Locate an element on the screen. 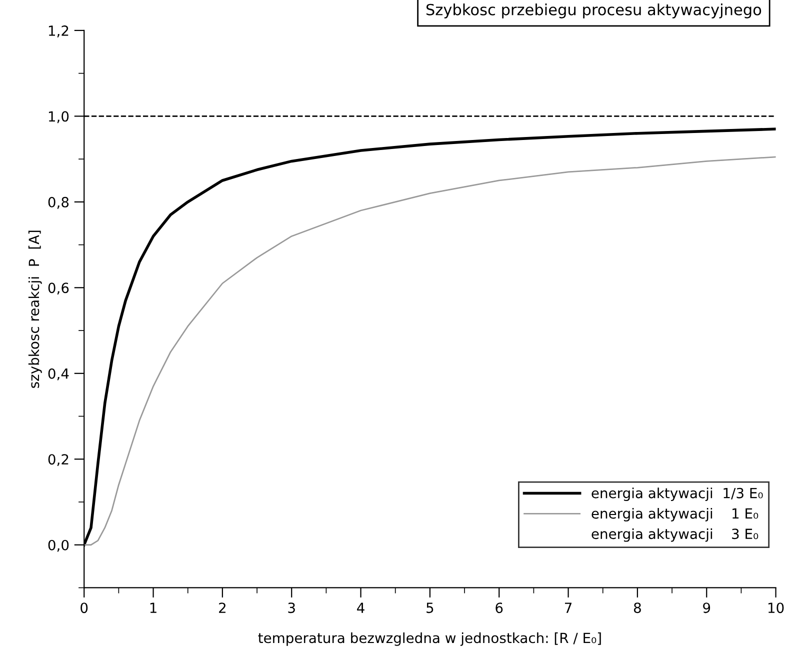  y-tick-label: 0,2 is located at coordinates (58, 460).